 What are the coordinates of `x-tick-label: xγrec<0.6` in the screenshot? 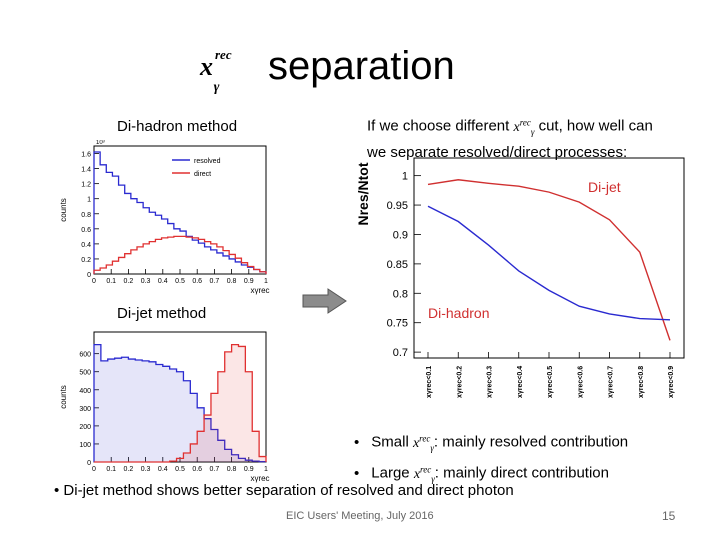 It's located at (580, 382).